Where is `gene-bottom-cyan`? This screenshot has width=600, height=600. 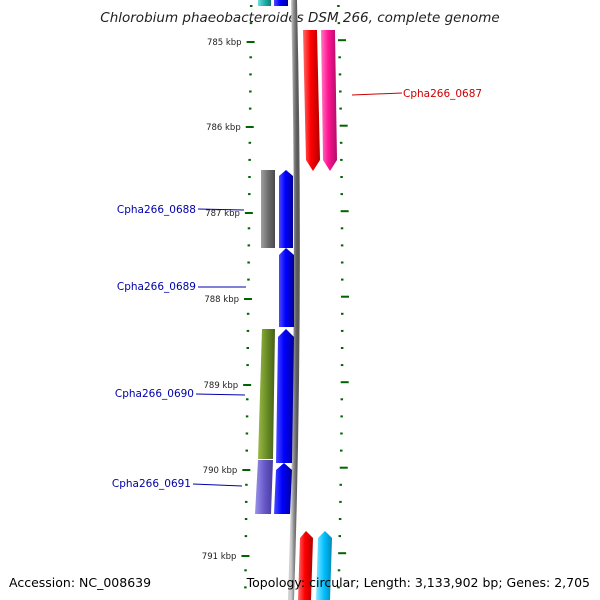 gene-bottom-cyan is located at coordinates (324, 565).